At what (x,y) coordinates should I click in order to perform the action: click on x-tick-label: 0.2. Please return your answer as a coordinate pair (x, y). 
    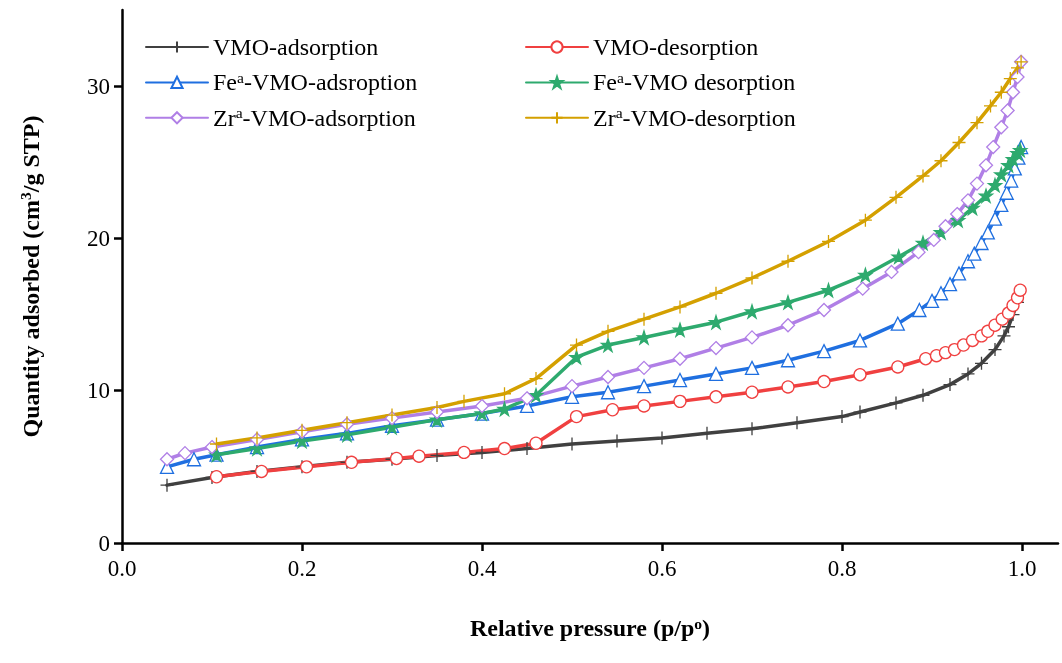
    Looking at the image, I should click on (302, 568).